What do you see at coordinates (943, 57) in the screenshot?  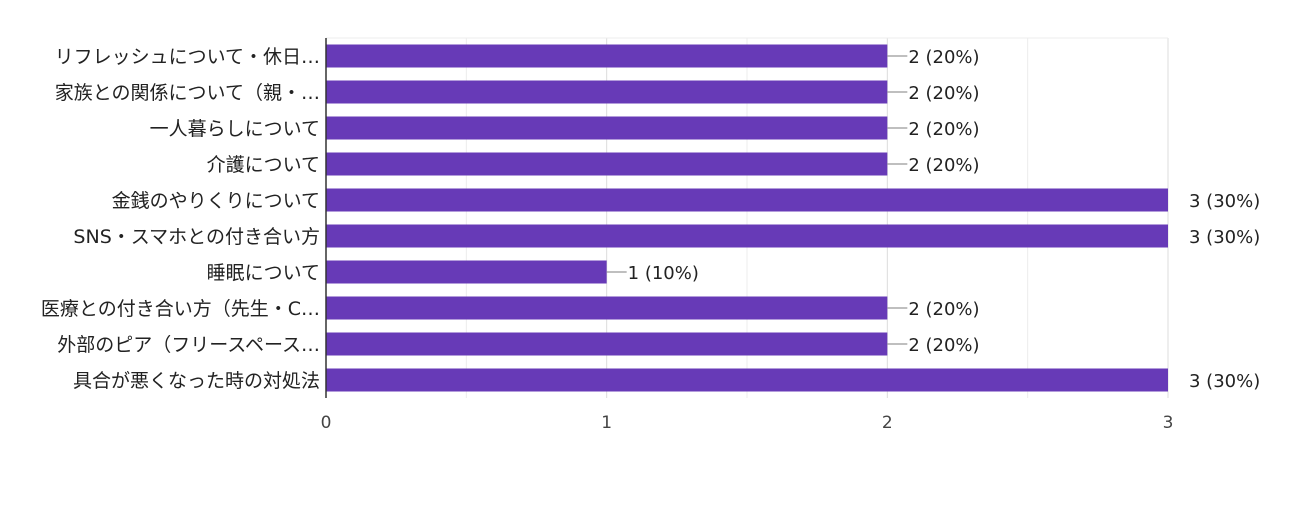 I see `value-label-0: 2 (20%)` at bounding box center [943, 57].